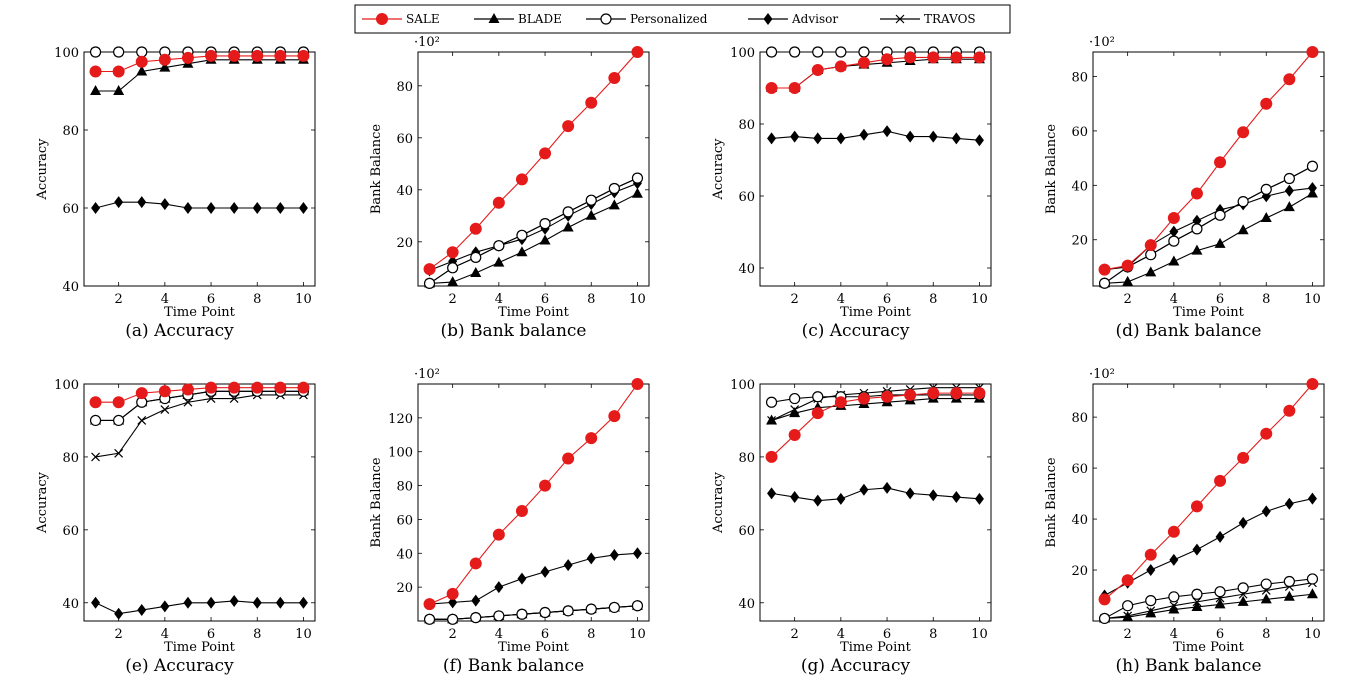  I want to click on legend: SALE BLADE Personalized Advisor TRAVOS, so click(682, 19).